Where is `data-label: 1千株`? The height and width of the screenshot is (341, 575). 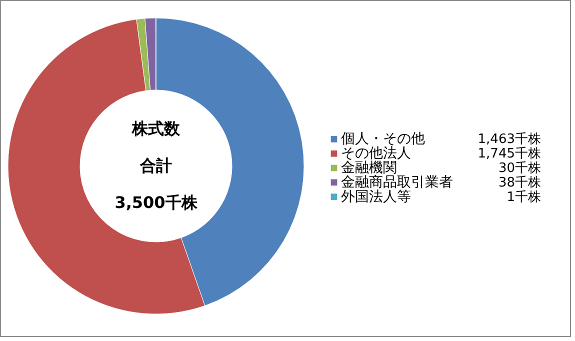
data-label: 1千株 is located at coordinates (523, 197).